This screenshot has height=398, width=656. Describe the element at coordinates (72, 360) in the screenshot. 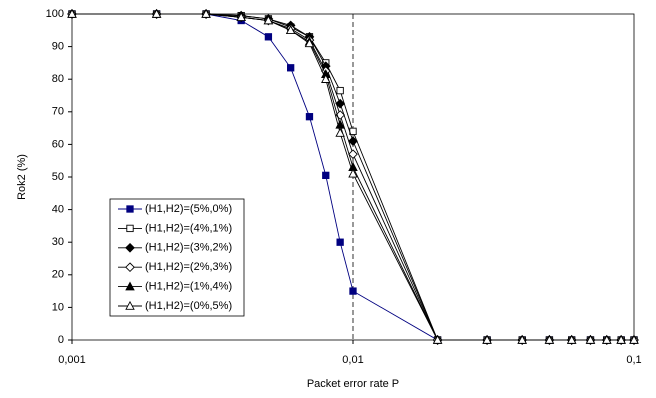

I see `x-tick-label: 0,001` at that location.